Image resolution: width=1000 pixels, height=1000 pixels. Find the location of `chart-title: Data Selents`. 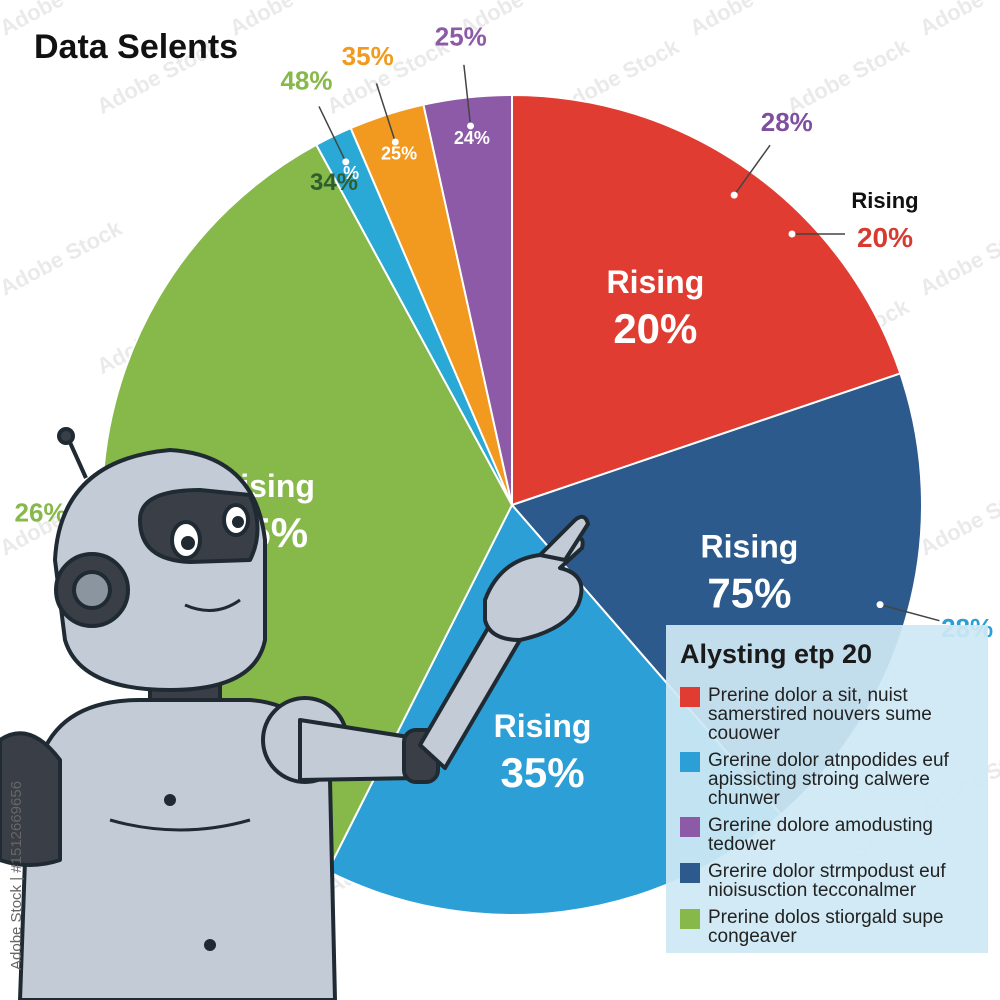

chart-title: Data Selents is located at coordinates (136, 47).